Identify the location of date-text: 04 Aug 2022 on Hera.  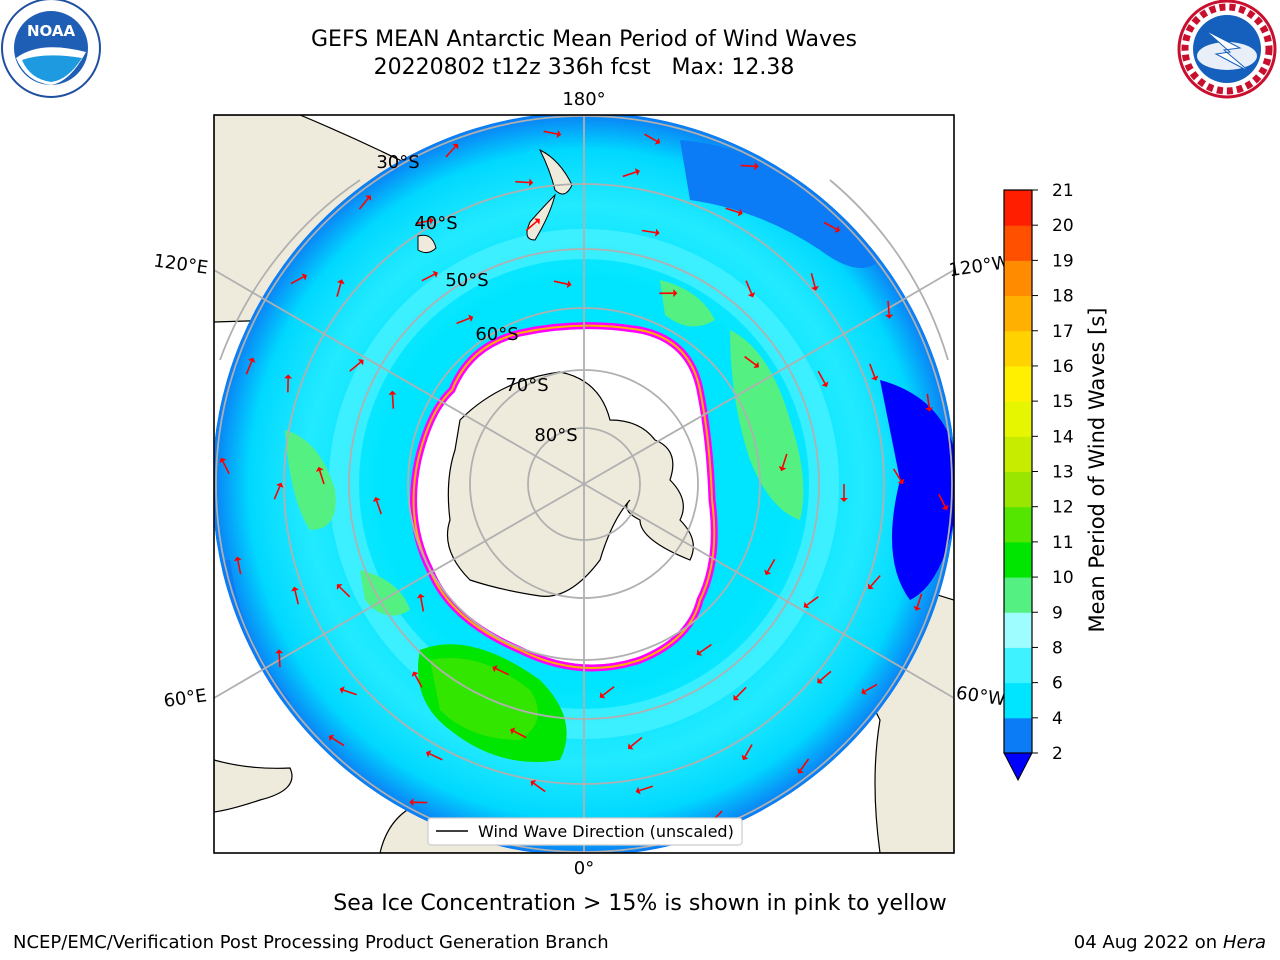
(1169, 942).